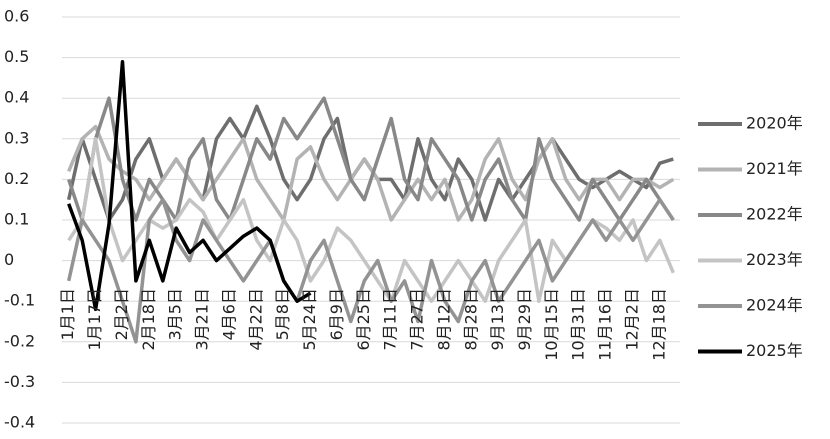 The image size is (830, 439). What do you see at coordinates (658, 324) in the screenshot?
I see `x-tick-label: 12月18日` at bounding box center [658, 324].